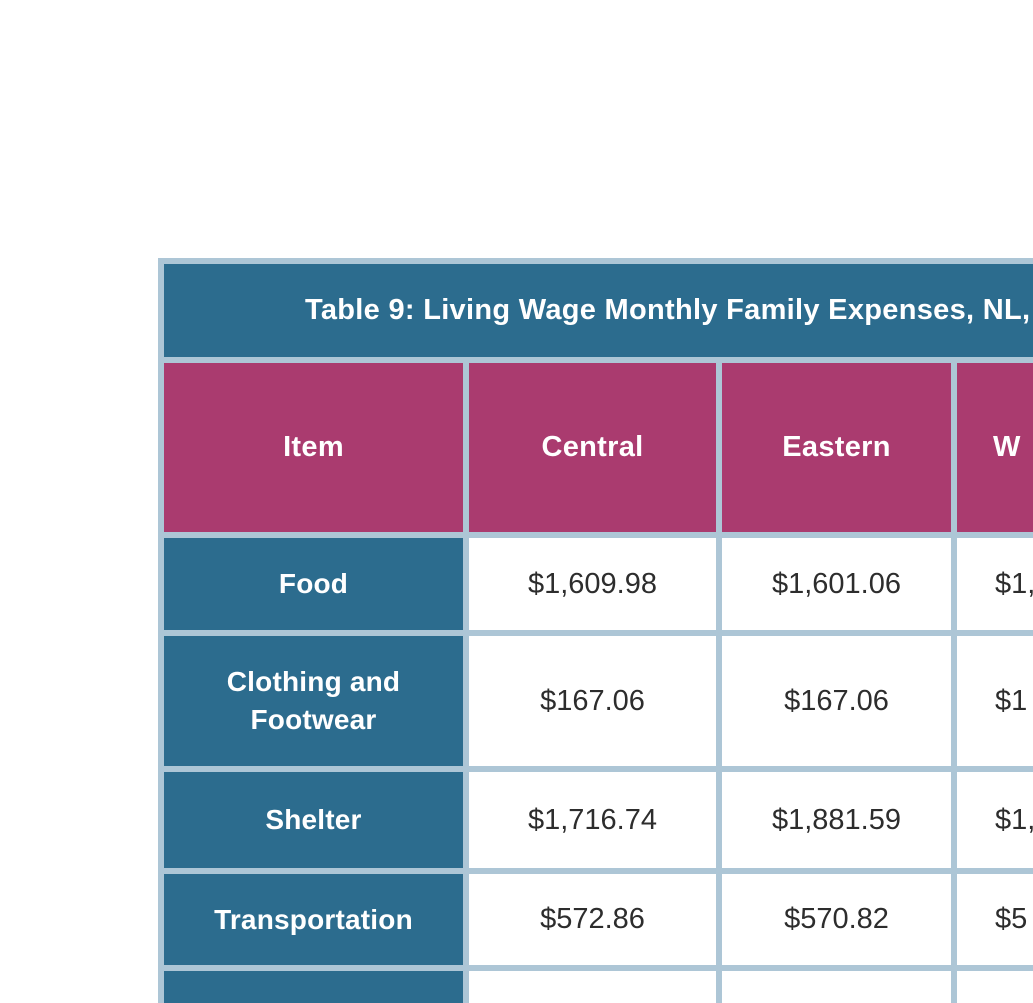 The width and height of the screenshot is (1033, 1003). I want to click on cell-transportation-central: $572.86, so click(595, 922).